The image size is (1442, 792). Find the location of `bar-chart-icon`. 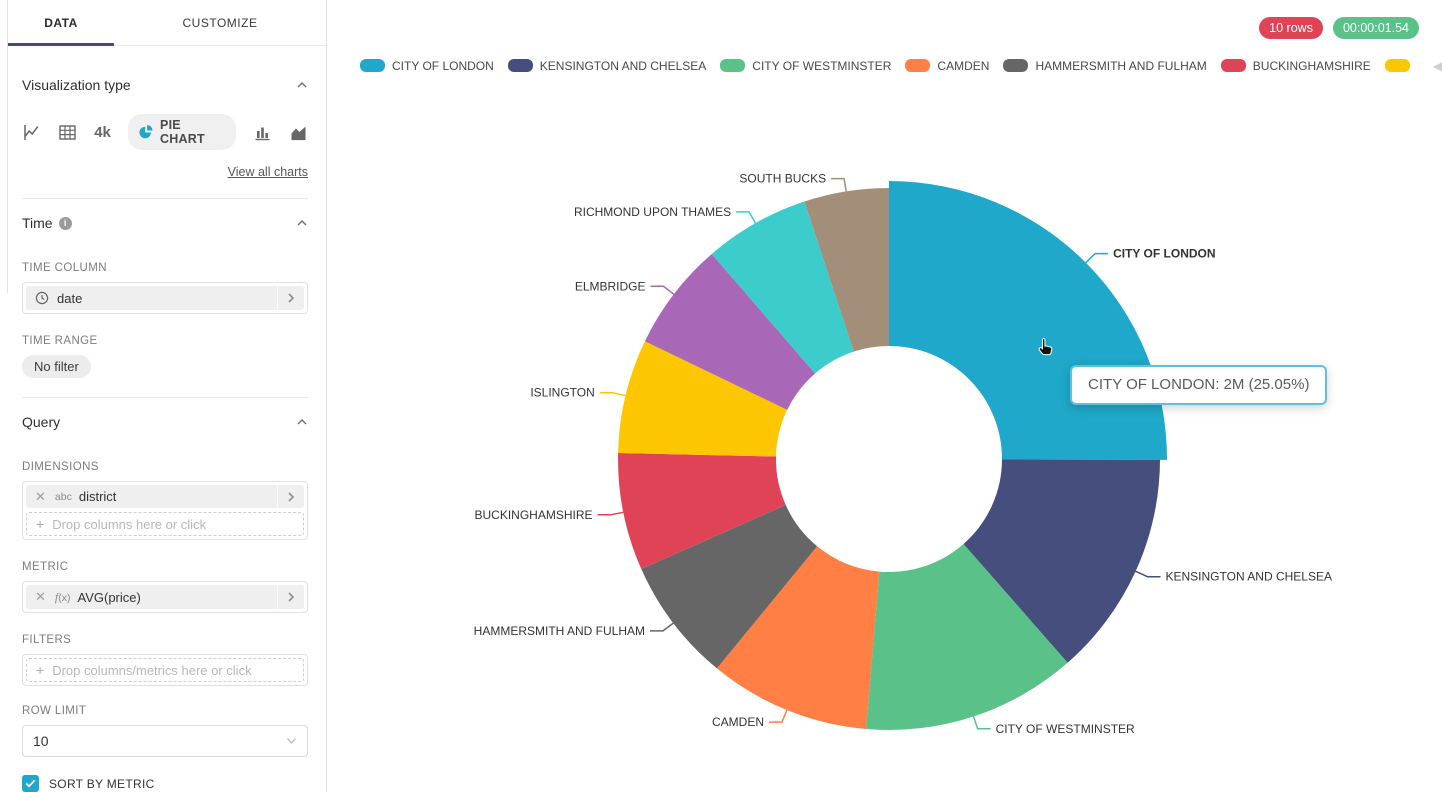

bar-chart-icon is located at coordinates (262, 132).